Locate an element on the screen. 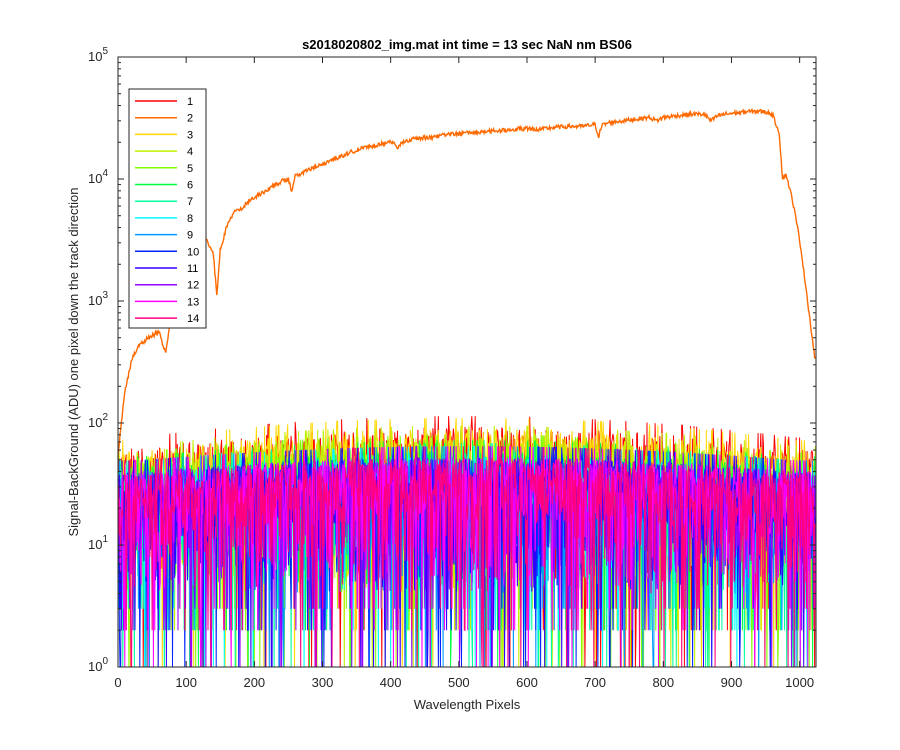 This screenshot has height=750, width=900. x-tick-label: 0 is located at coordinates (117, 682).